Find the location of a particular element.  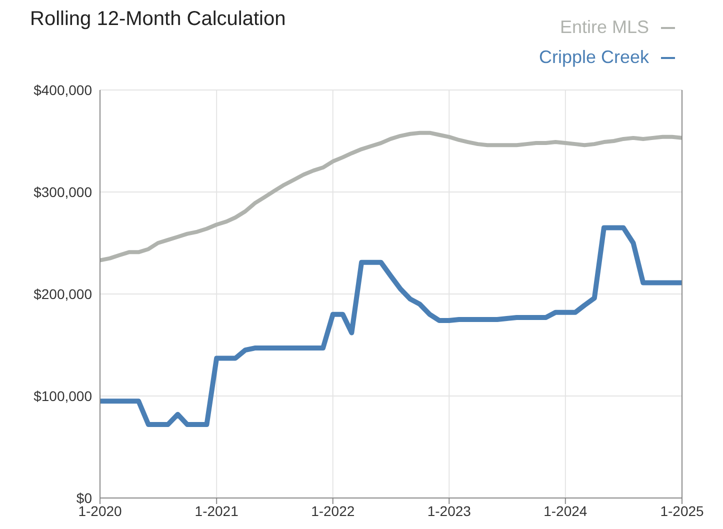

x-tick-label: 1-2025 is located at coordinates (682, 510).